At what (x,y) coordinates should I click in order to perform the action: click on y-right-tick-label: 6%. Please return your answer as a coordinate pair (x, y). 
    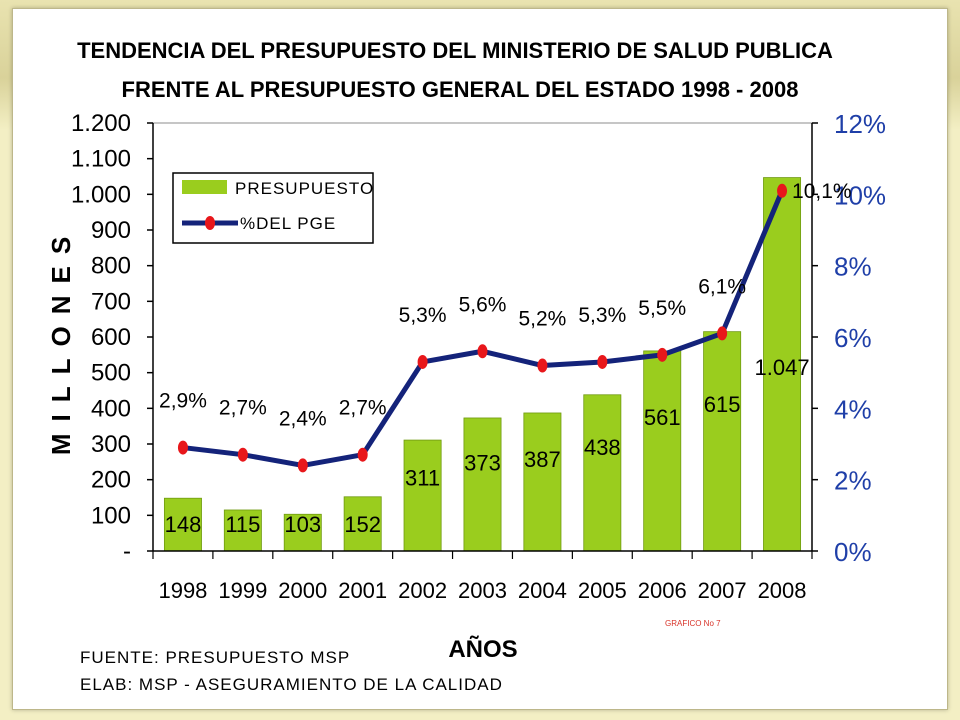
    Looking at the image, I should click on (853, 338).